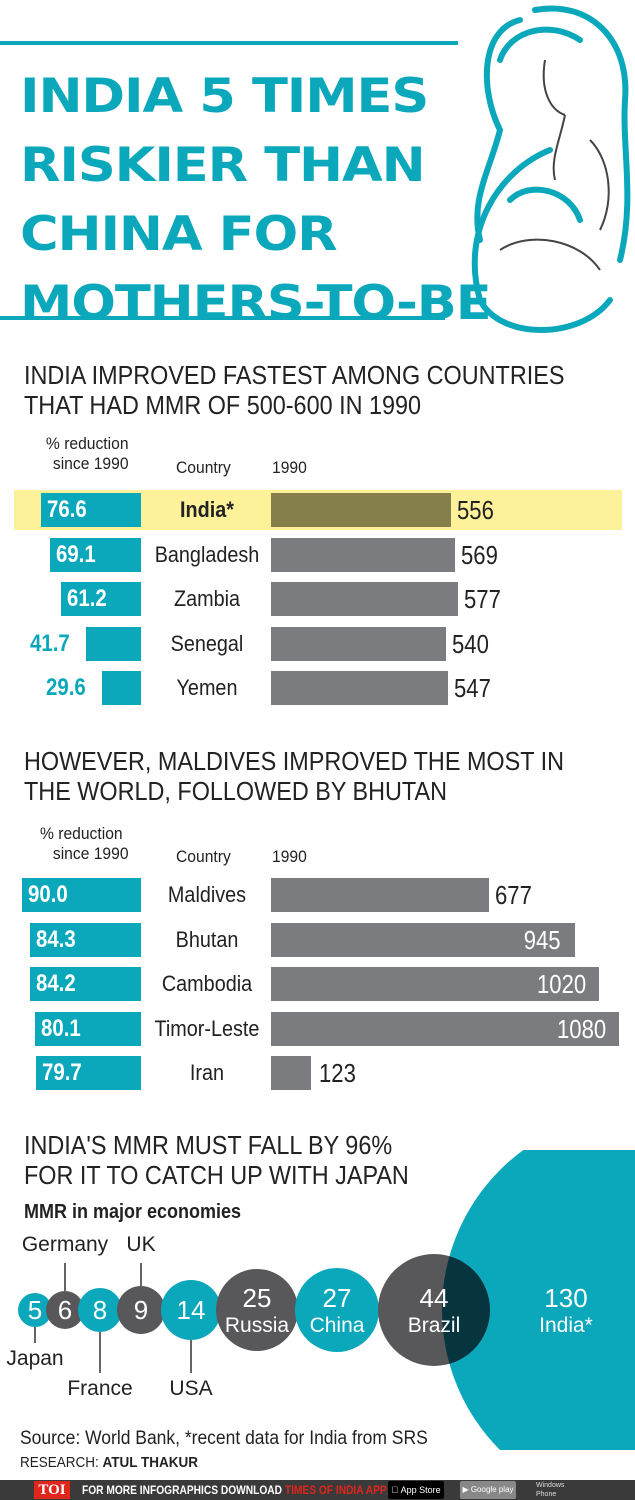 The image size is (635, 1500). What do you see at coordinates (34, 1358) in the screenshot?
I see `bubble-country-label: Japan` at bounding box center [34, 1358].